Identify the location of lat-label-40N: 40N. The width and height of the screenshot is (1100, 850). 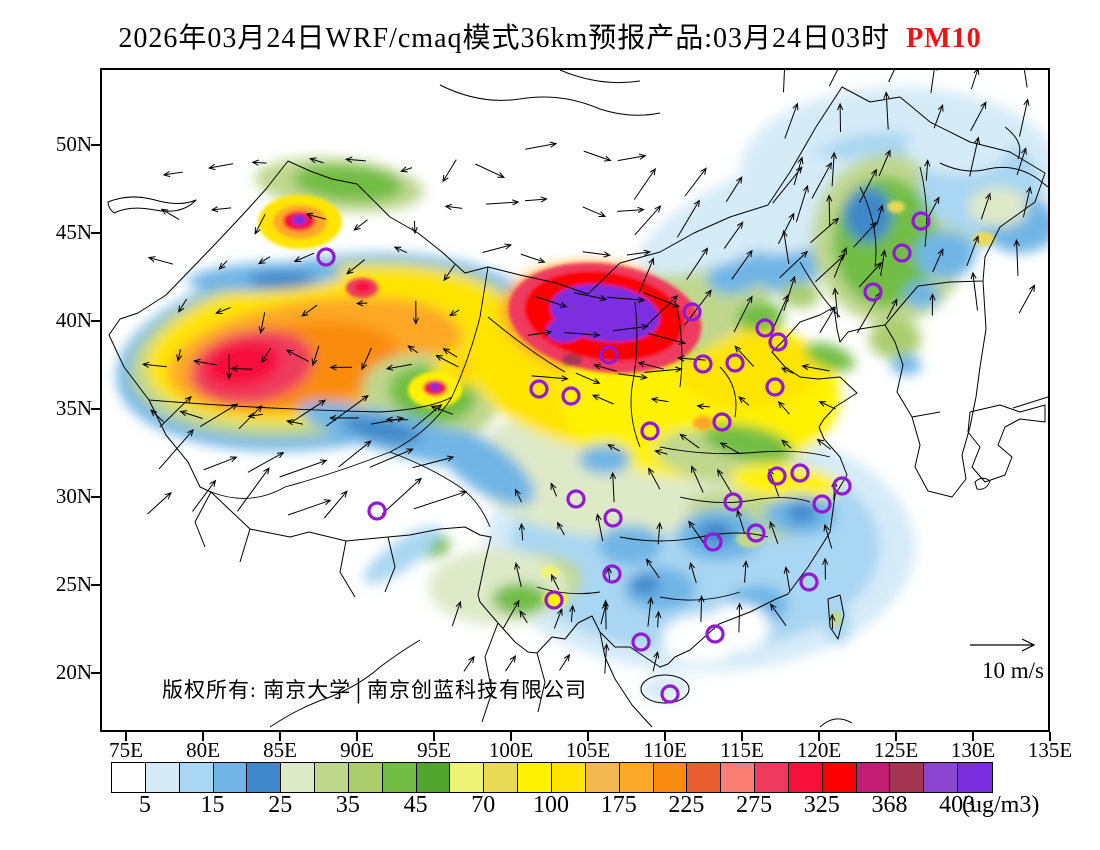
(73, 320).